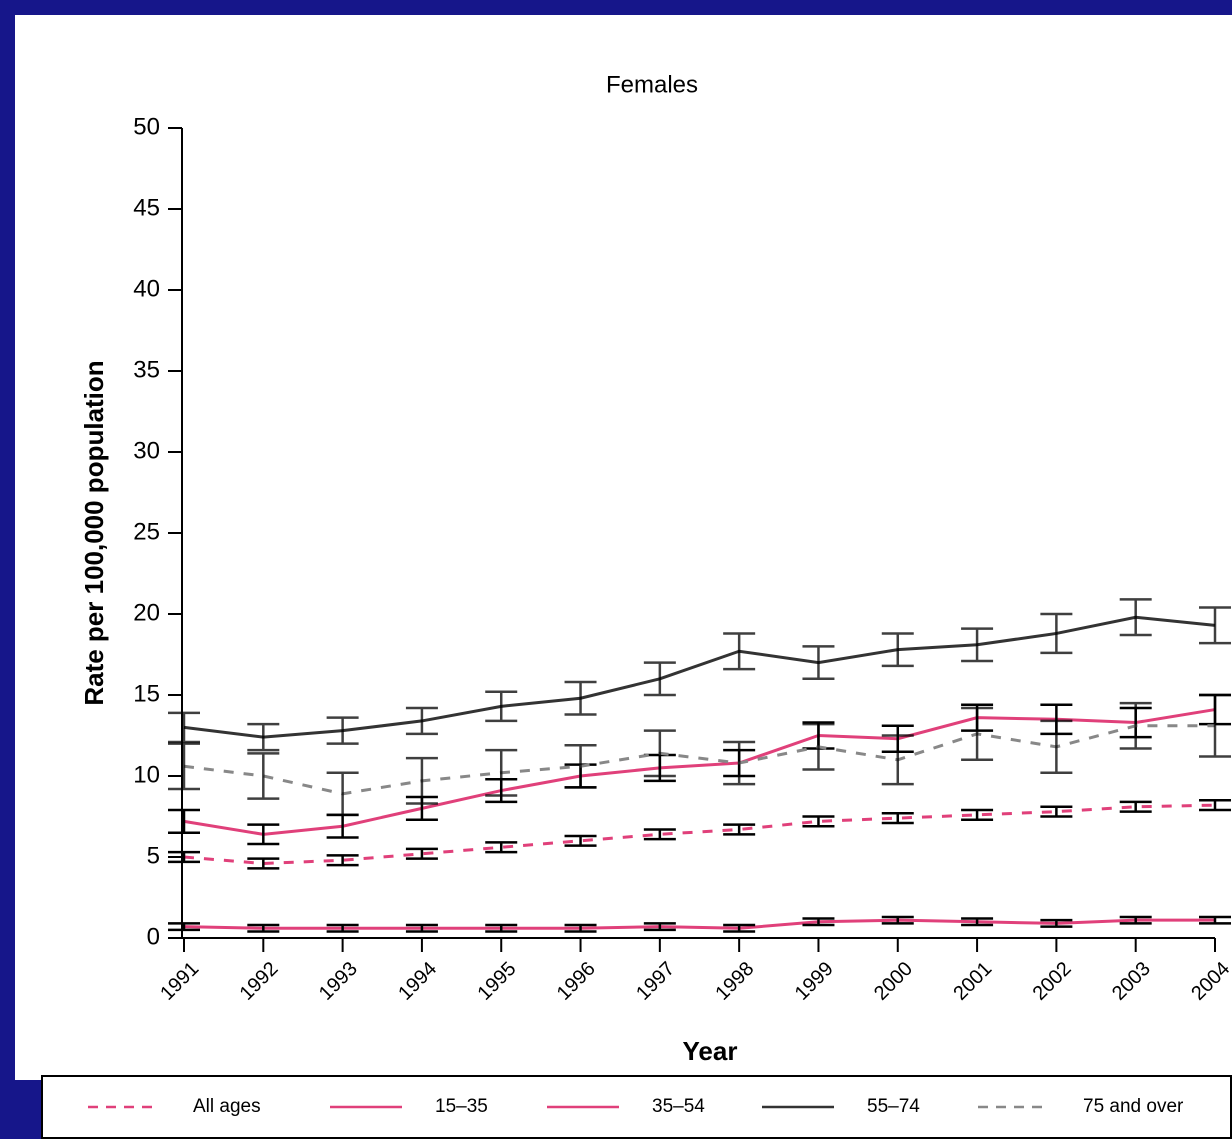 The image size is (1232, 1139). What do you see at coordinates (893, 1106) in the screenshot?
I see `legend-label: 55–74` at bounding box center [893, 1106].